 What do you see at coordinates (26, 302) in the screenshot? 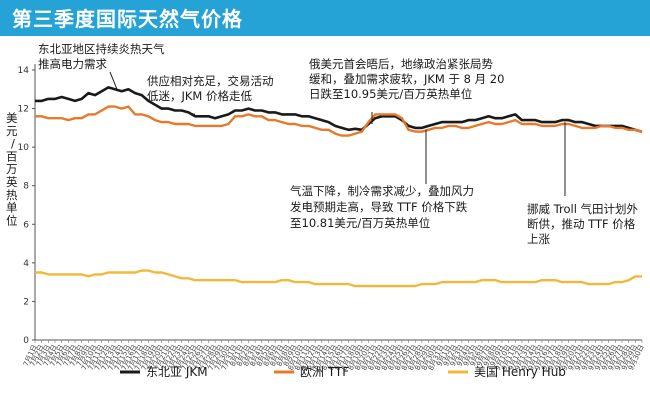
I see `y-tick-label: 2` at bounding box center [26, 302].